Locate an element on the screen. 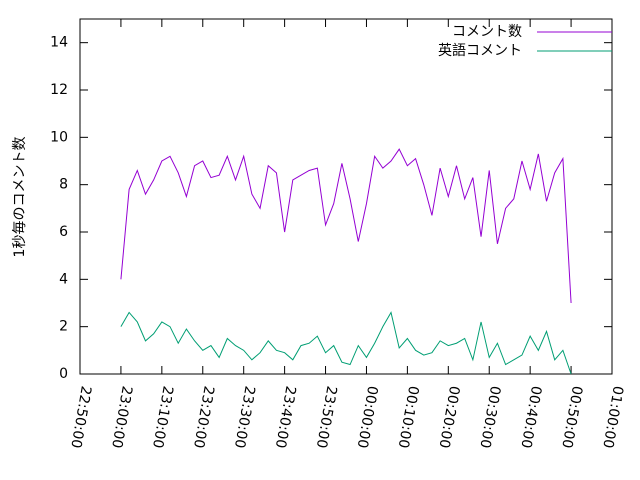 This screenshot has height=480, width=640. y-tick-label: 0 is located at coordinates (63, 374).